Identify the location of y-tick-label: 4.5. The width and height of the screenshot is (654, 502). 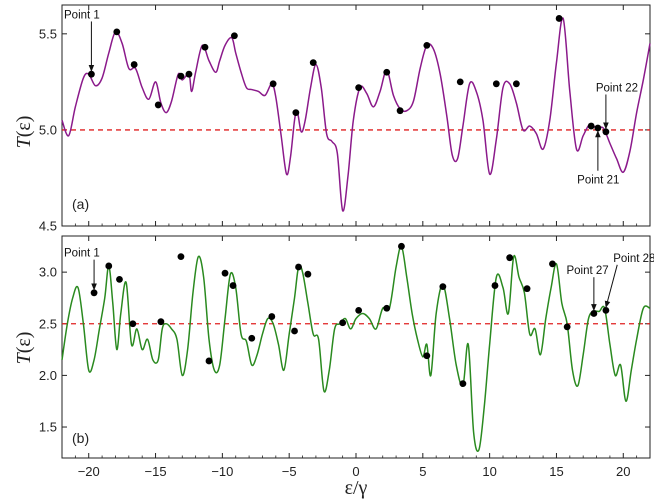
(48, 226).